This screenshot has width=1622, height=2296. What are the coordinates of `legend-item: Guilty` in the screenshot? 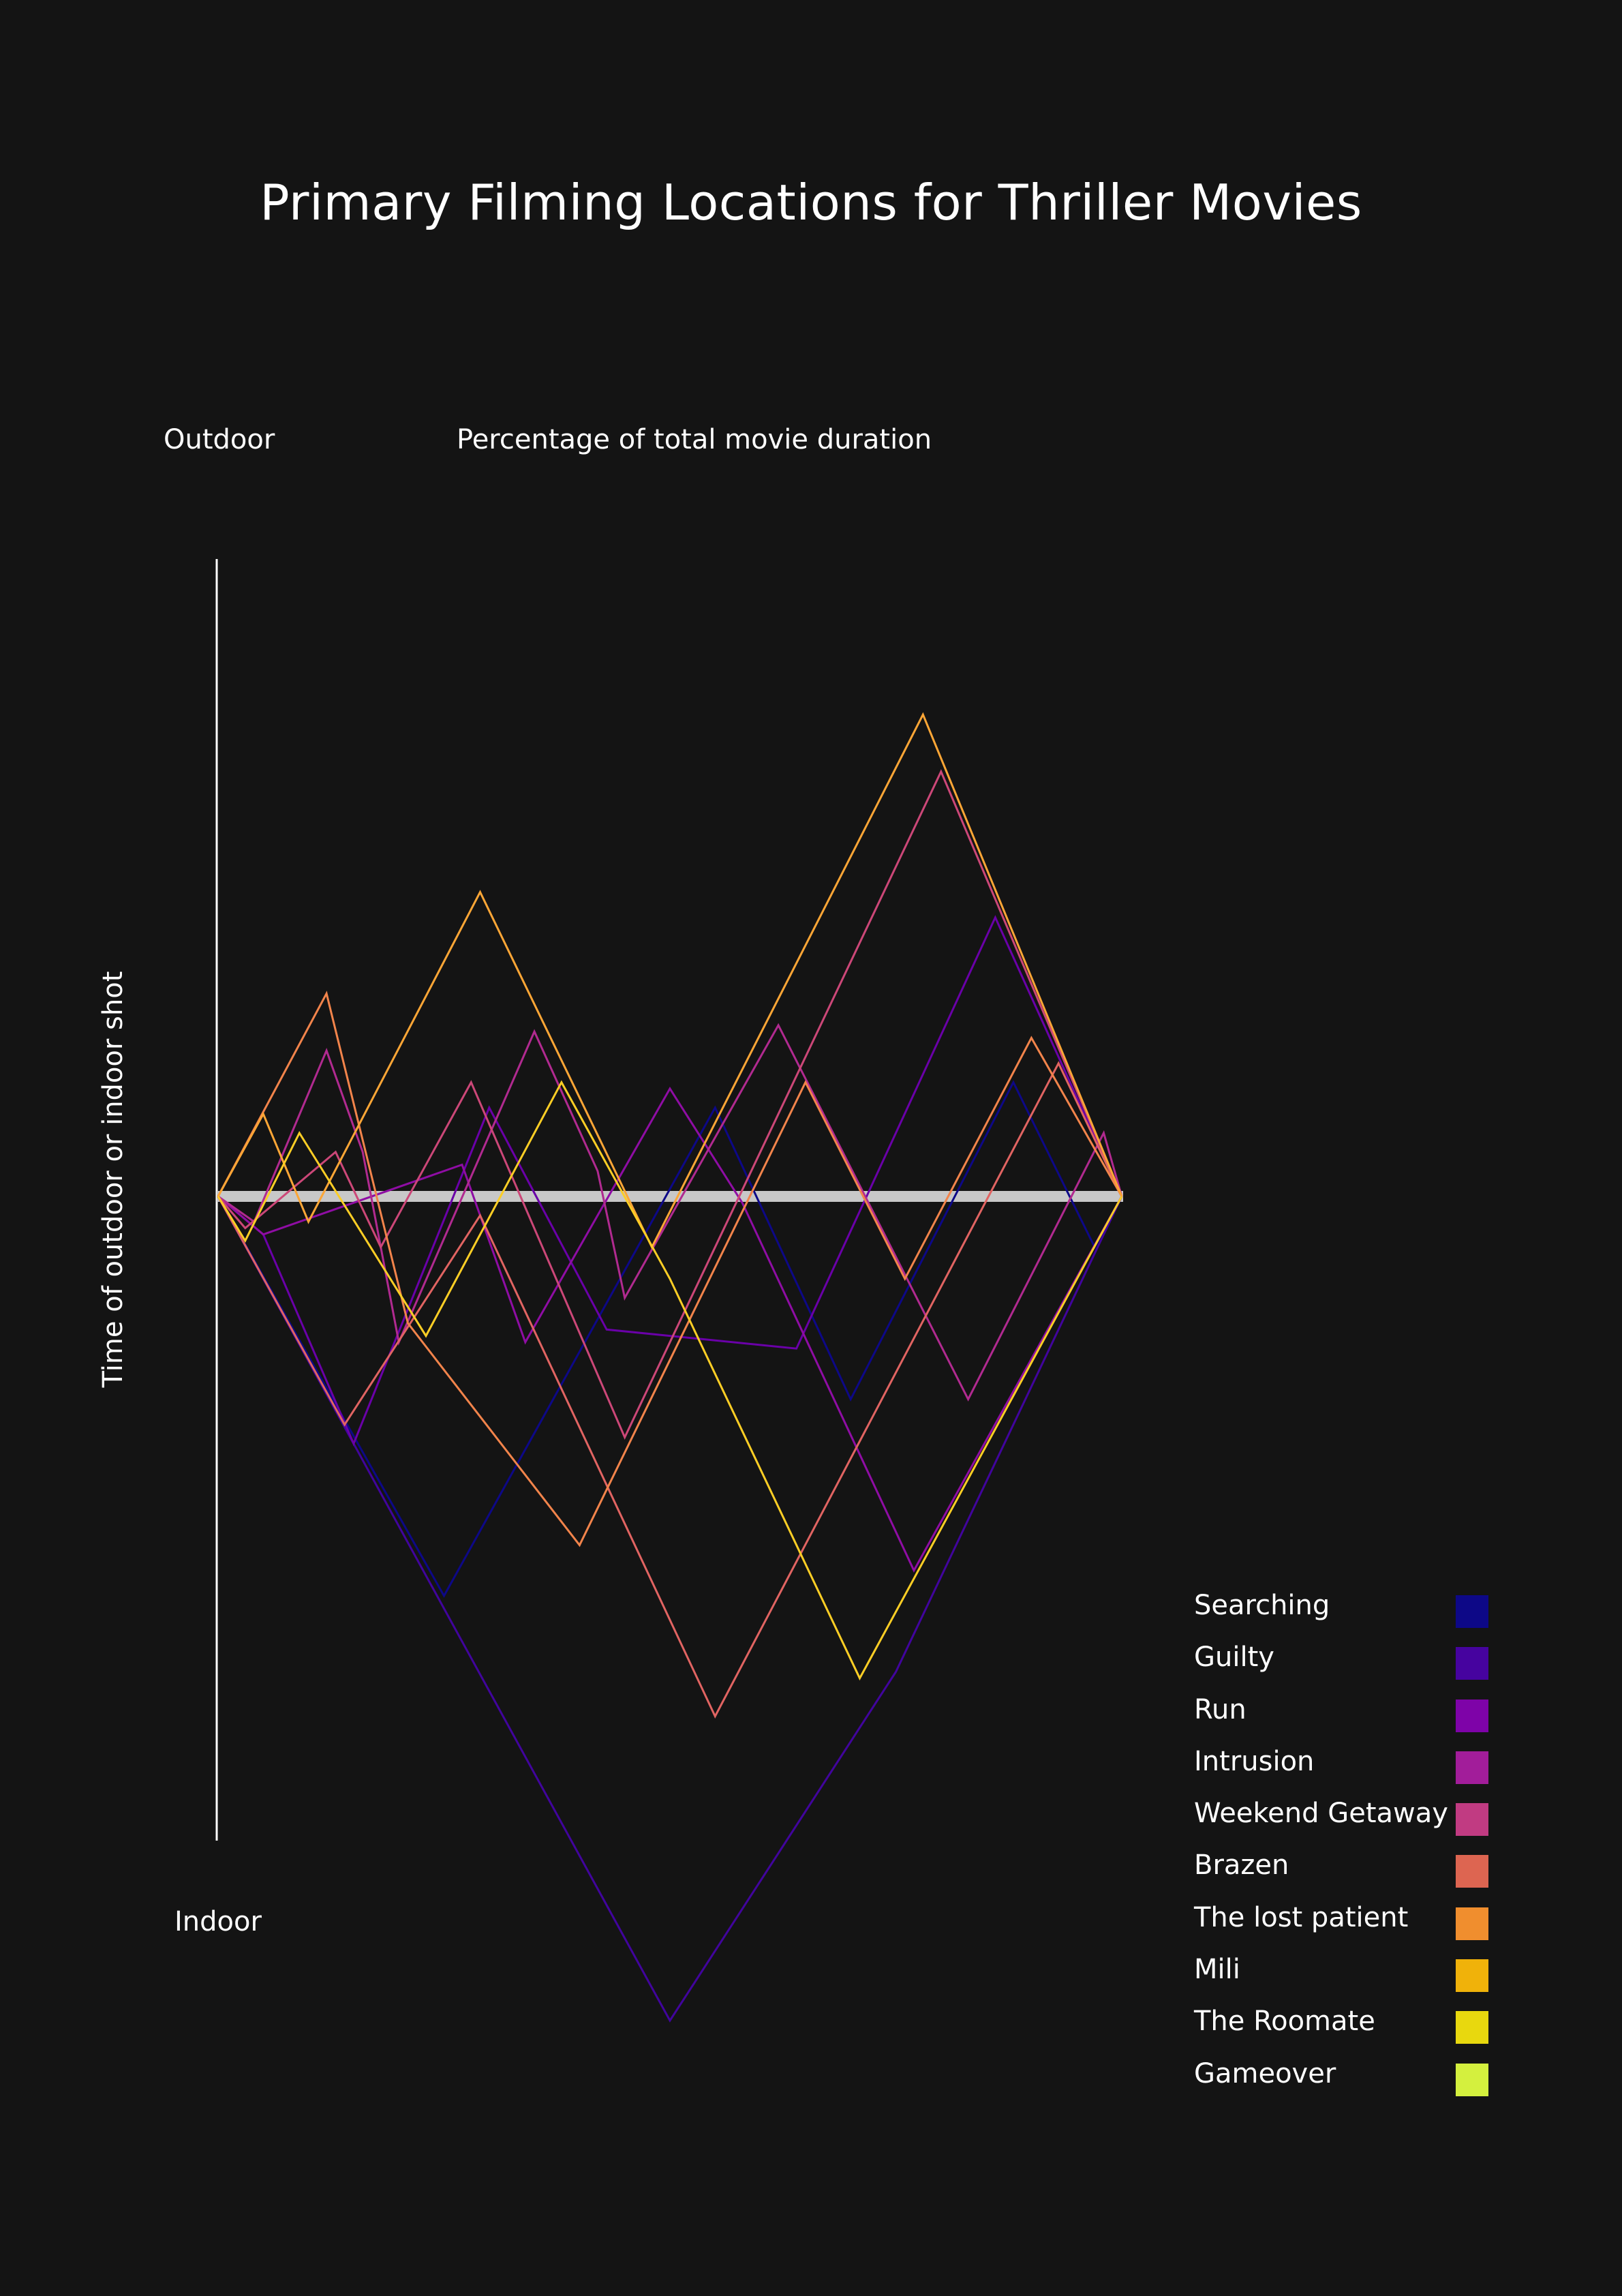 It's located at (1344, 1661).